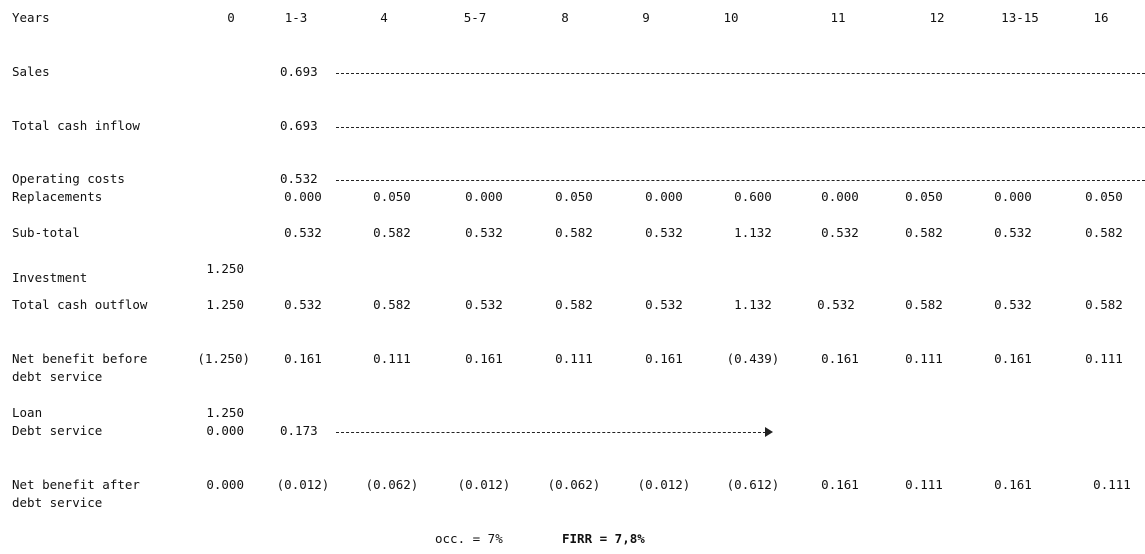 This screenshot has height=554, width=1145. I want to click on net-after-value: (0.612), so click(753, 484).